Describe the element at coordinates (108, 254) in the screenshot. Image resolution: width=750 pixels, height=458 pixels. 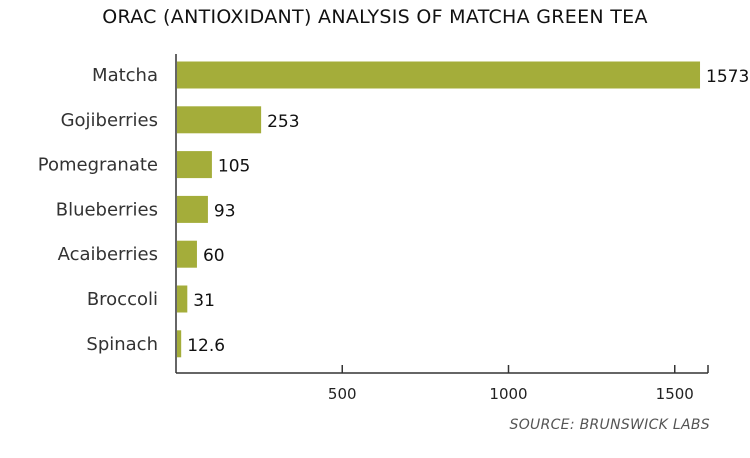
I see `category-label: Acaiberries` at that location.